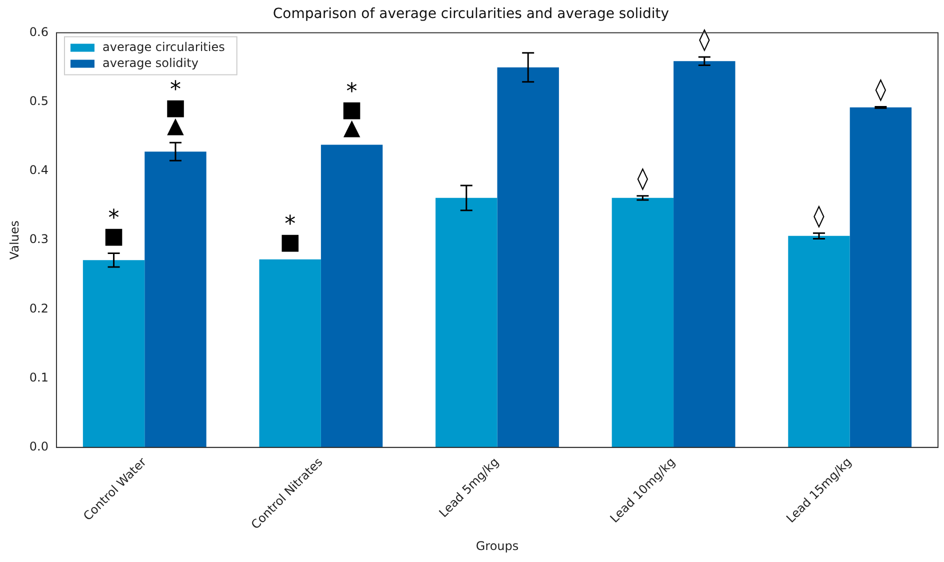 The width and height of the screenshot is (944, 562). I want to click on y-tick-label: 0.2, so click(38, 308).